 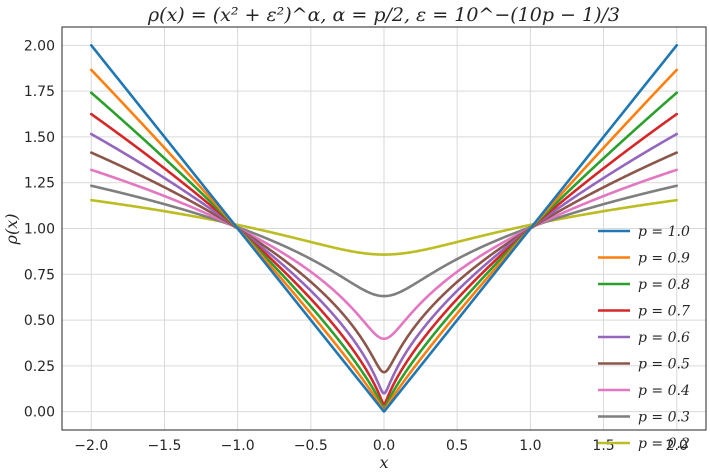 I want to click on x-tick-label: −2.0, so click(x=91, y=446).